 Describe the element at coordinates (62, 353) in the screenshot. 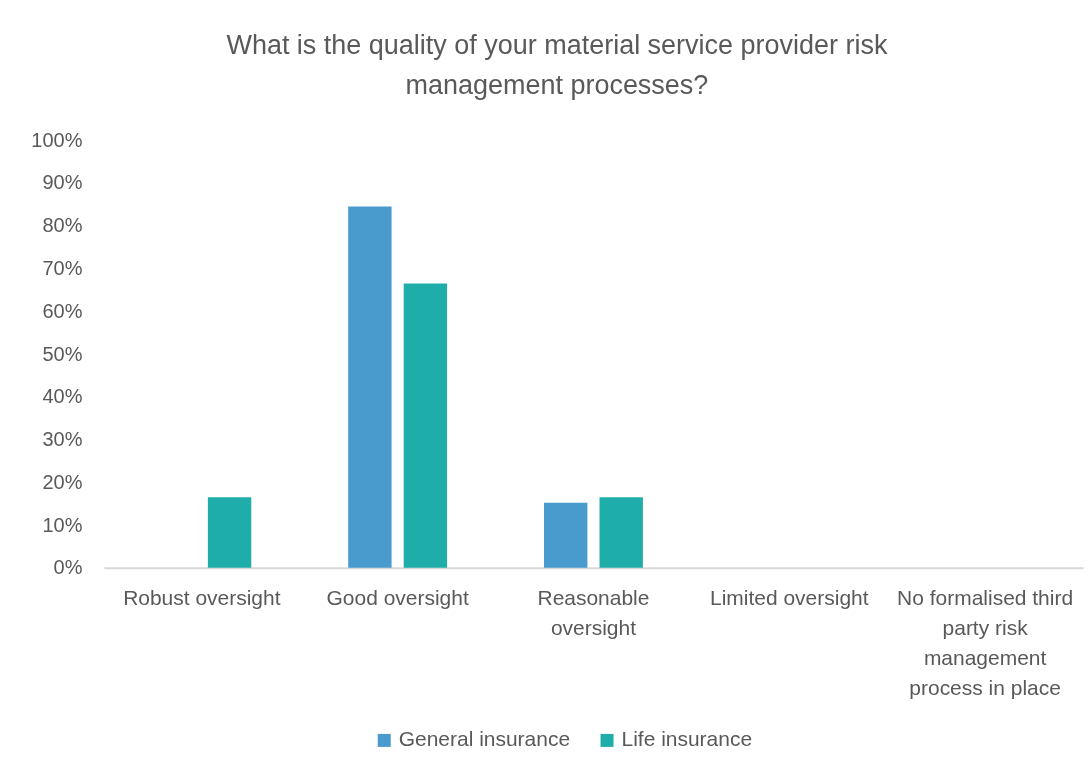

I see `y-tick-label: 50%` at that location.